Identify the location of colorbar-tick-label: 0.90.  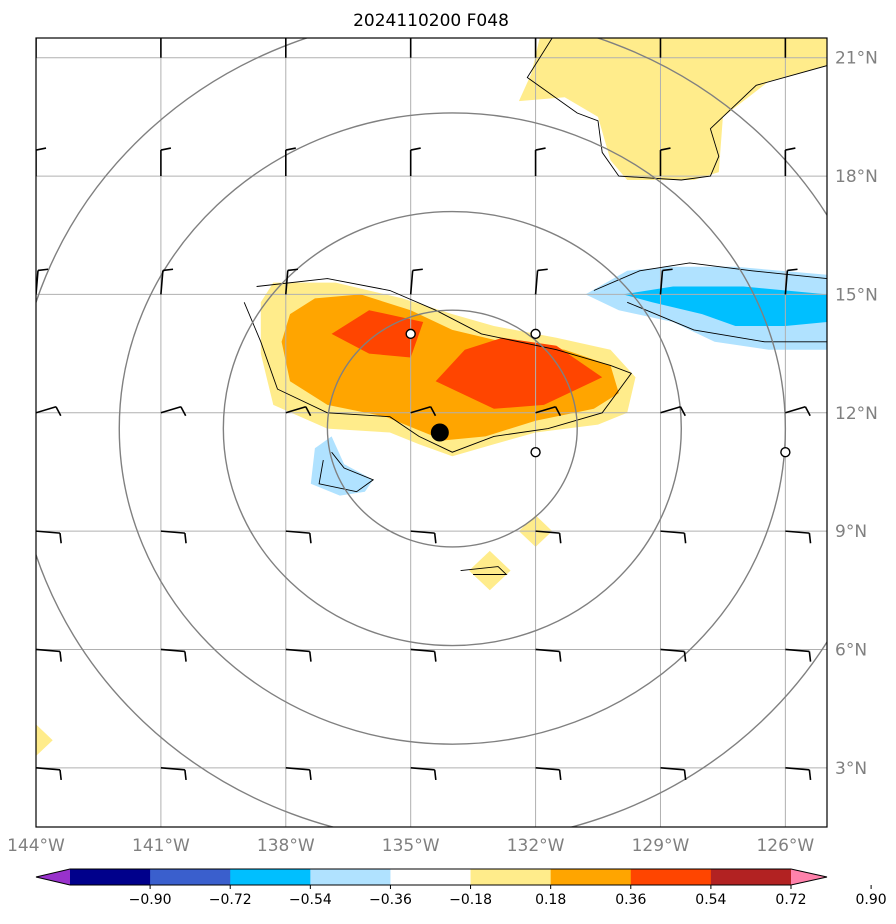
(871, 900).